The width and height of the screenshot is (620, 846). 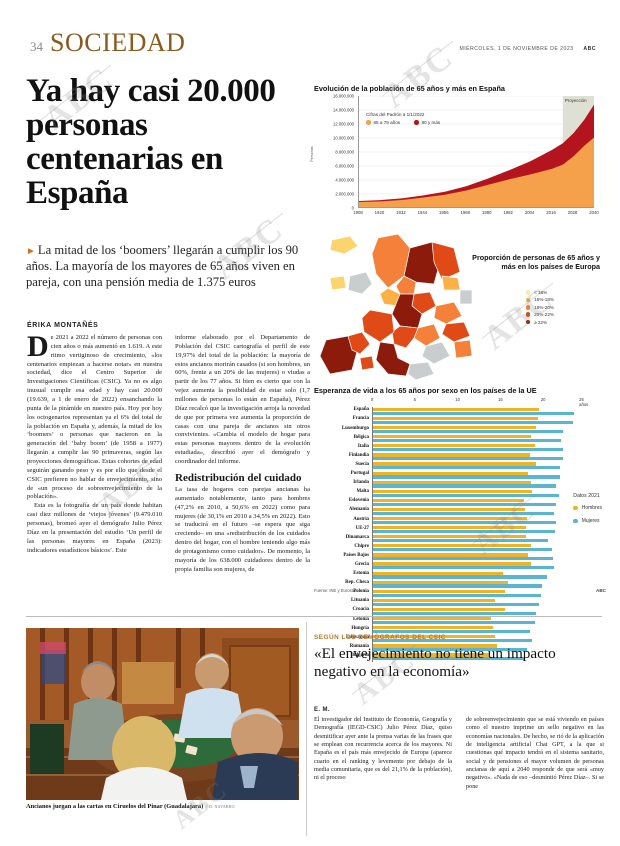 I want to click on bar-category-label: Portugal, so click(x=359, y=474).